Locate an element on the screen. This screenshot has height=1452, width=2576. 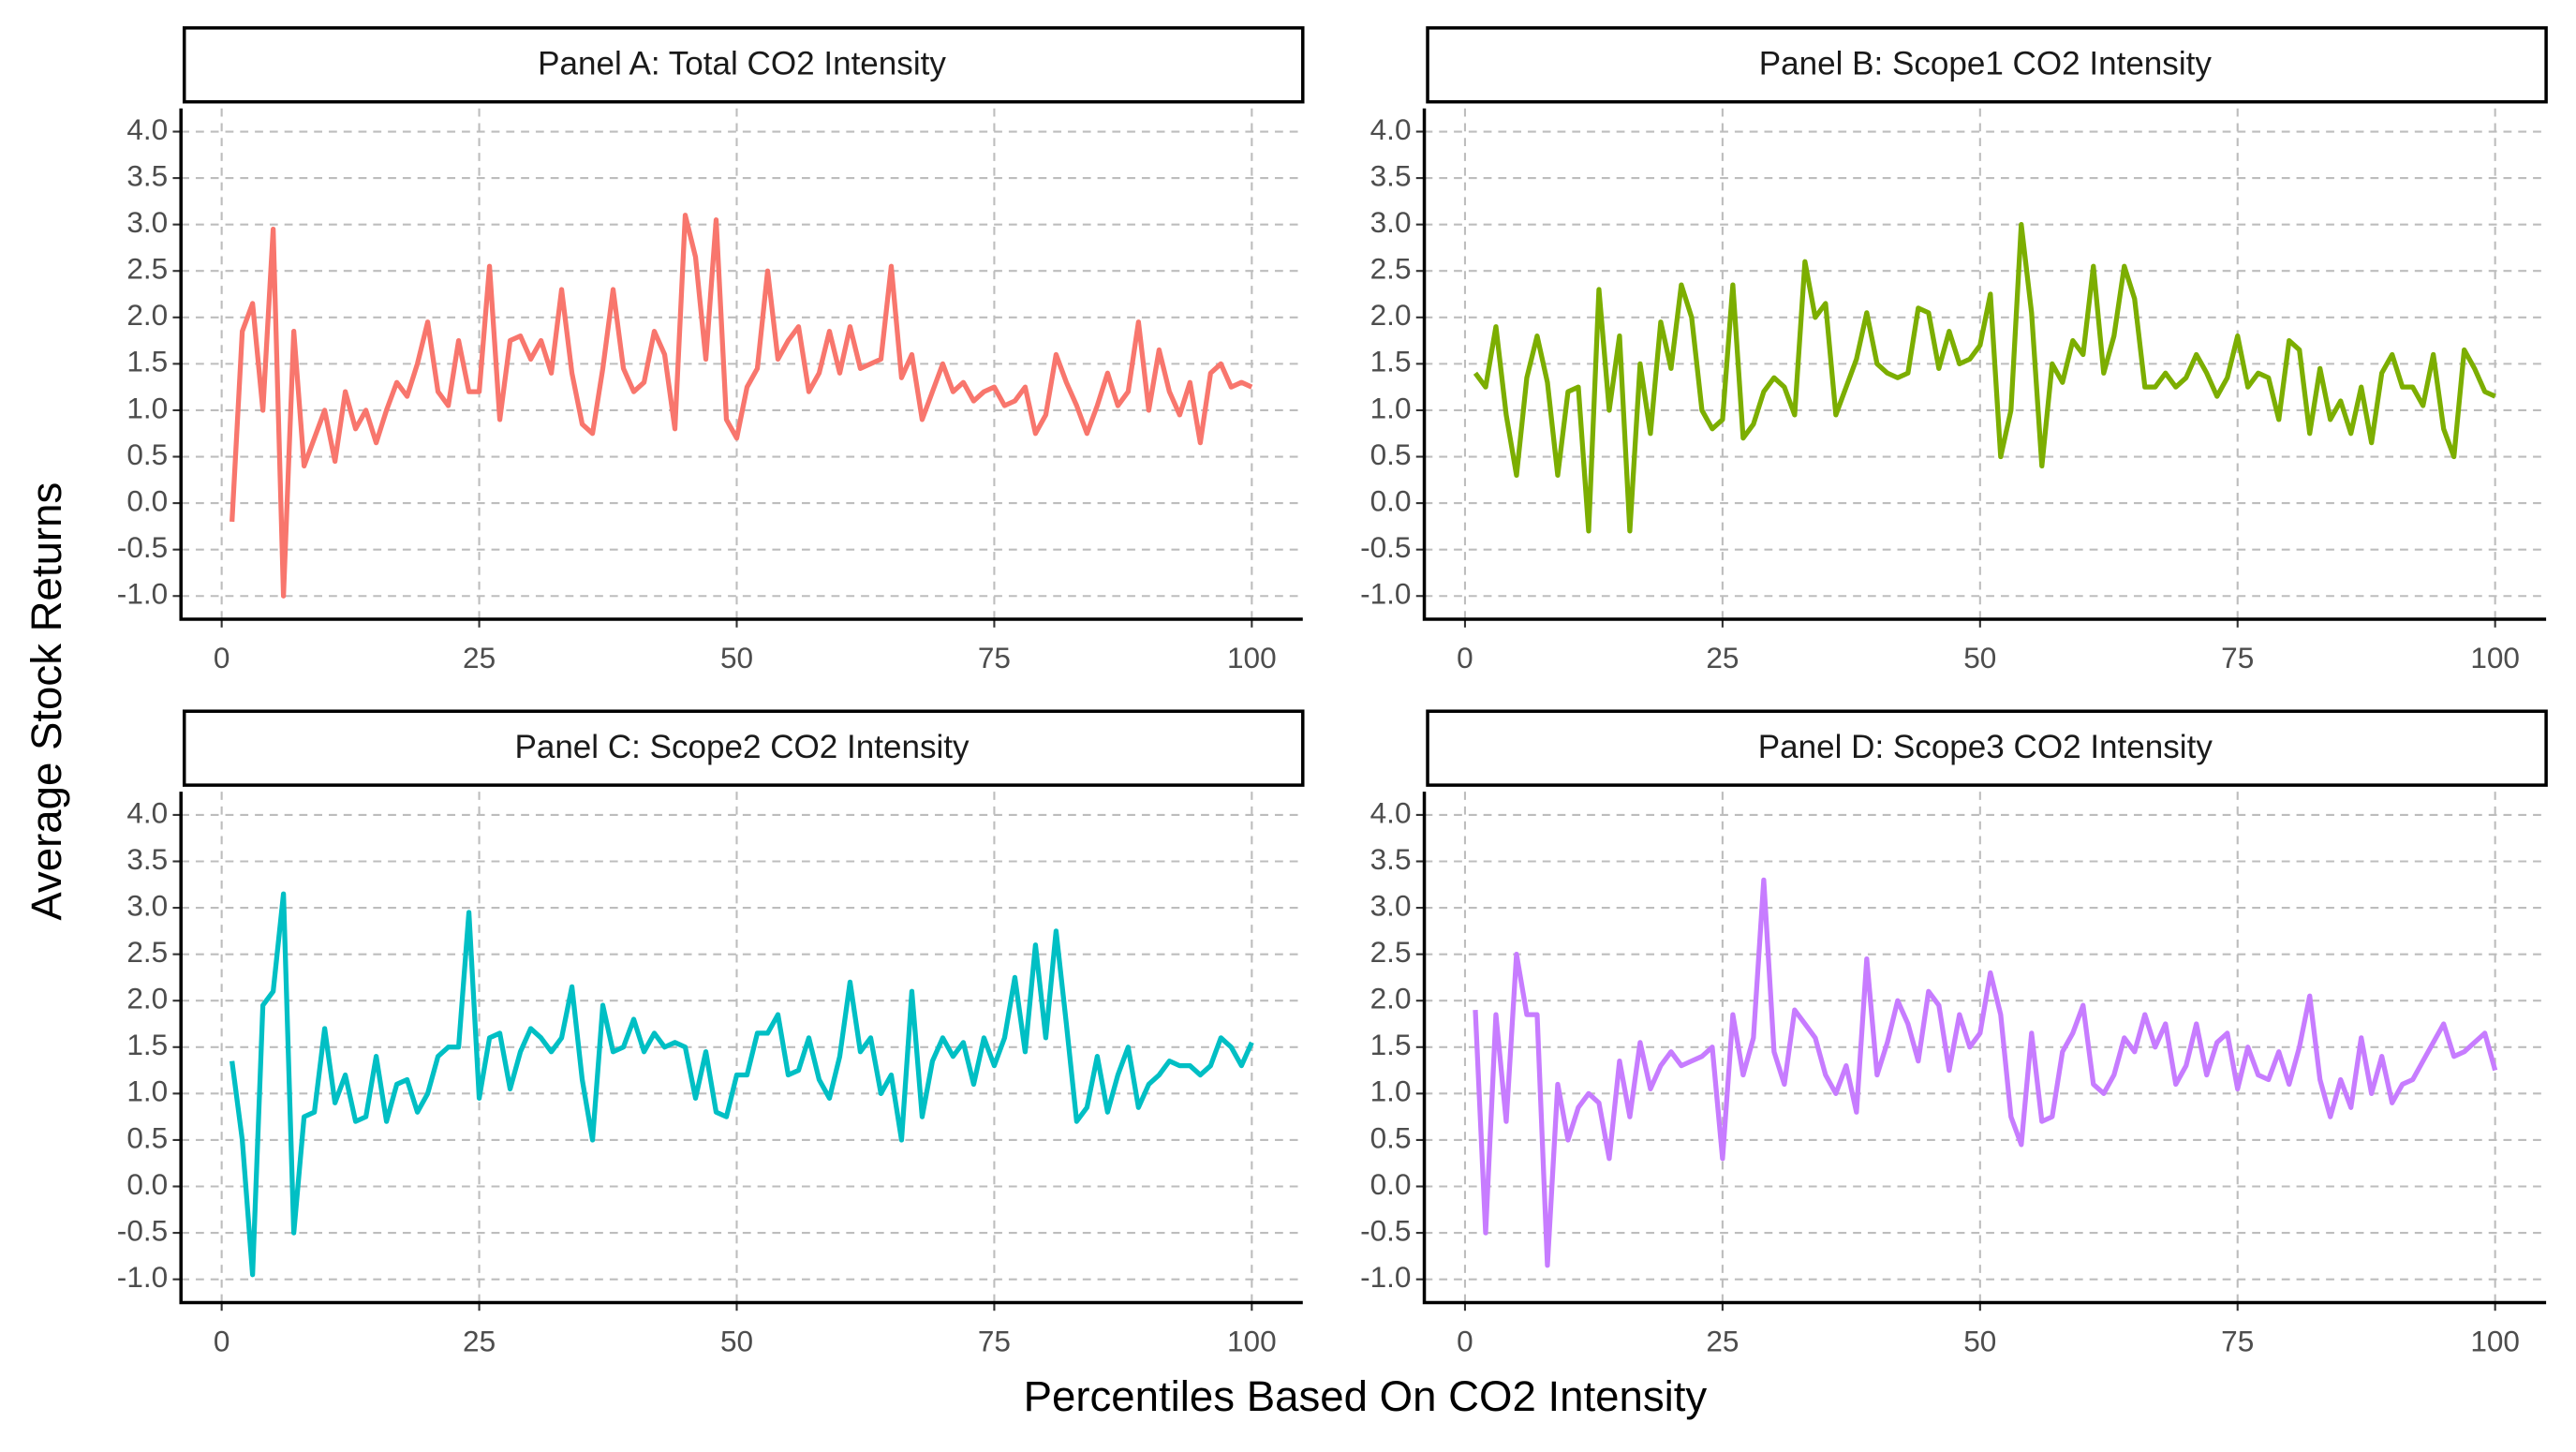
panel-title: Panel C: Scope2 CO2 Intensity is located at coordinates (742, 747).